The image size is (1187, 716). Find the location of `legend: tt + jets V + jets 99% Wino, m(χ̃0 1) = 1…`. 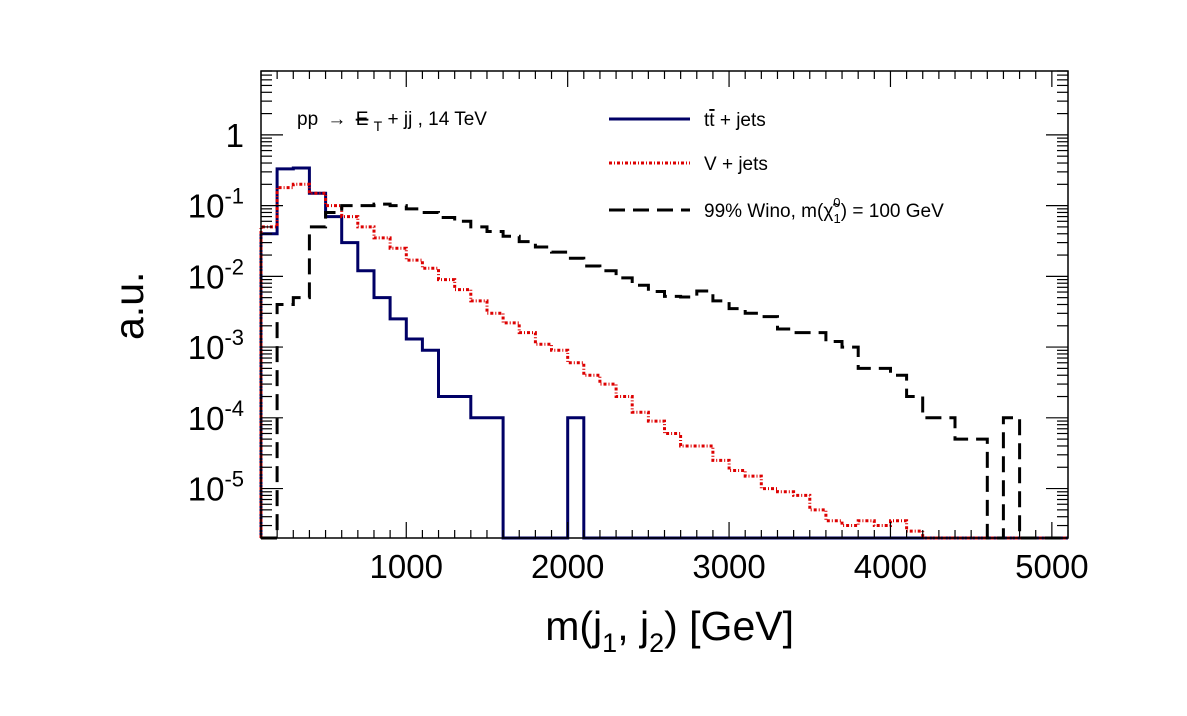

legend: tt + jets V + jets 99% Wino, m(χ̃0 1) = 1… is located at coordinates (776, 168).